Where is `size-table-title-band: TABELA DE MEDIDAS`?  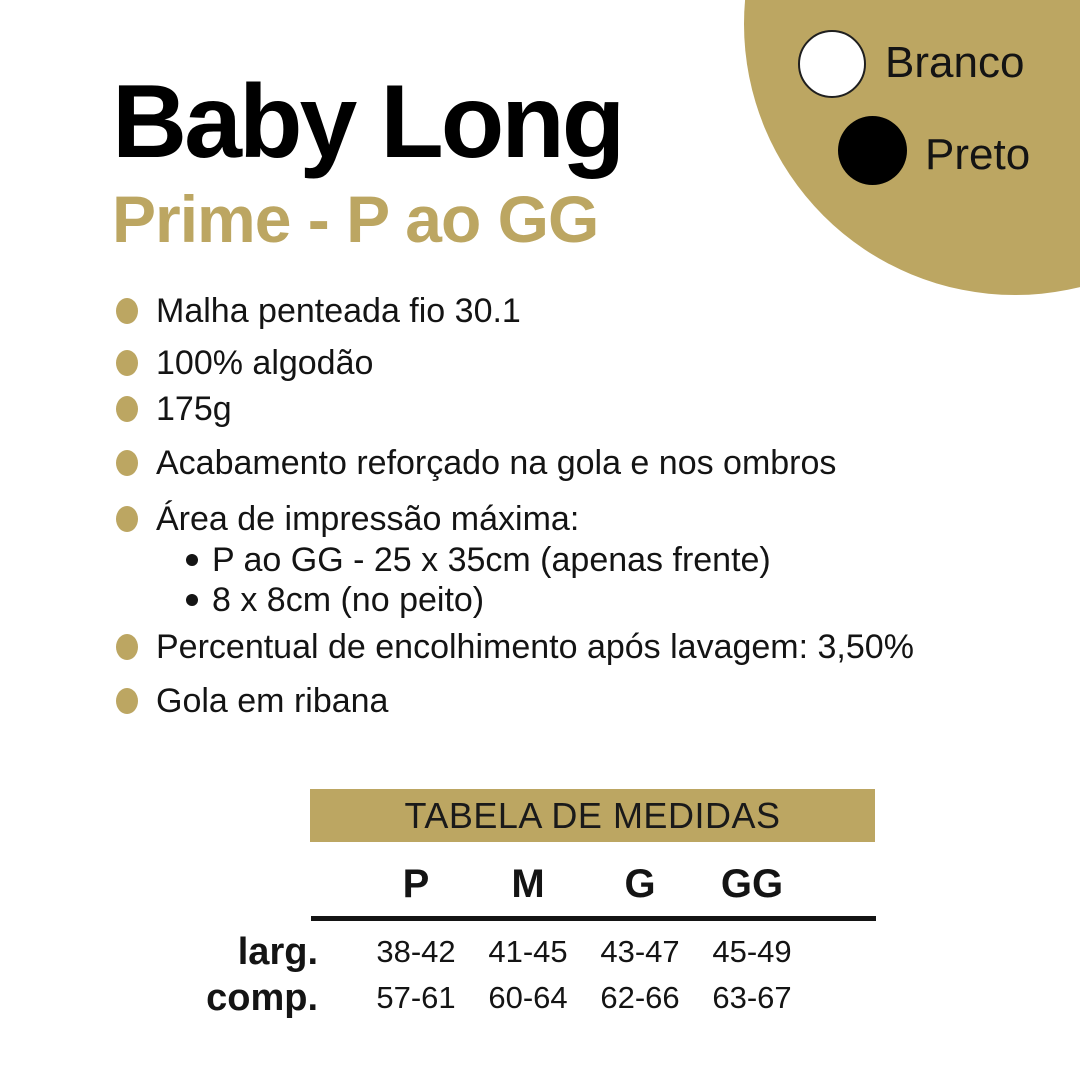
size-table-title-band: TABELA DE MEDIDAS is located at coordinates (592, 815).